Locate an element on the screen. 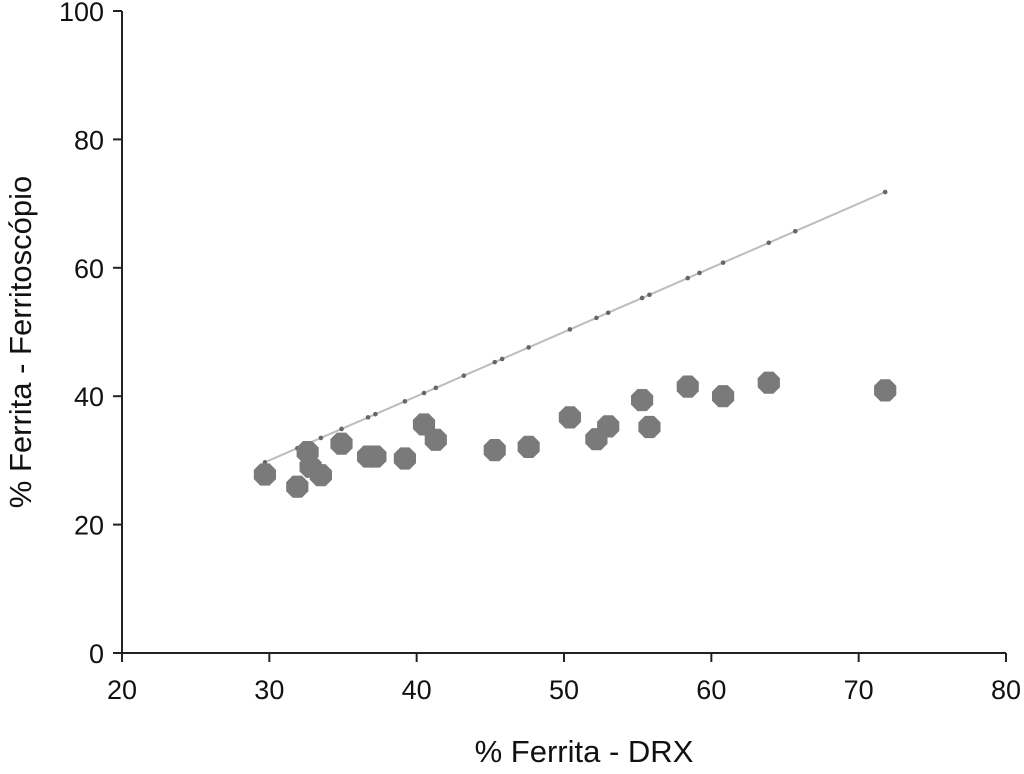 This screenshot has width=1024, height=774. y-axis-title: % Ferrita - Ferritoscópio is located at coordinates (20, 342).